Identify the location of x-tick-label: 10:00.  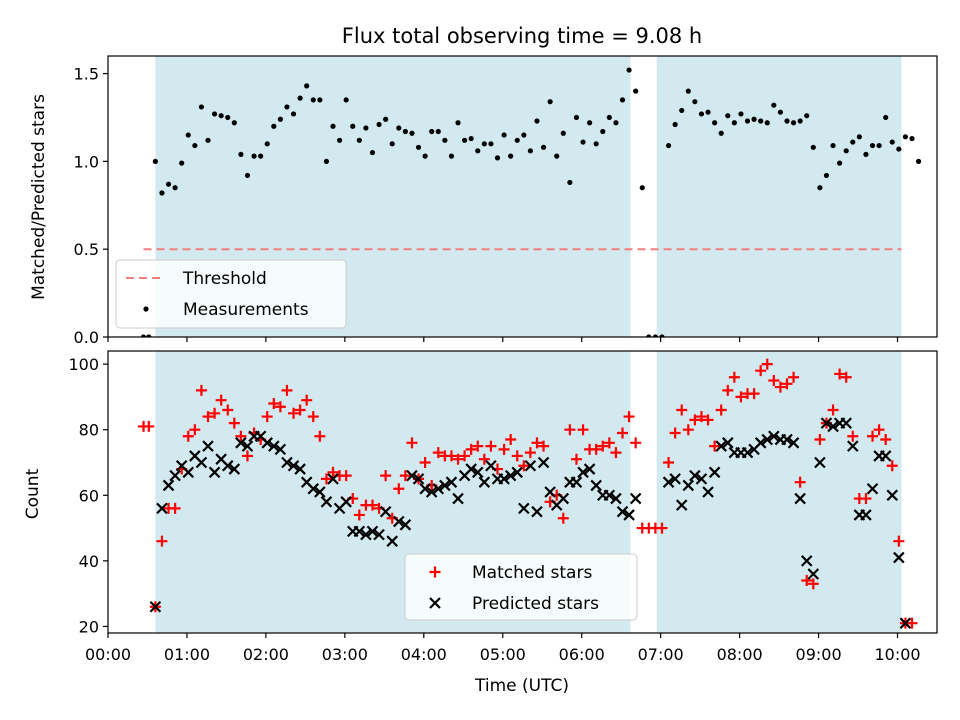
(897, 654).